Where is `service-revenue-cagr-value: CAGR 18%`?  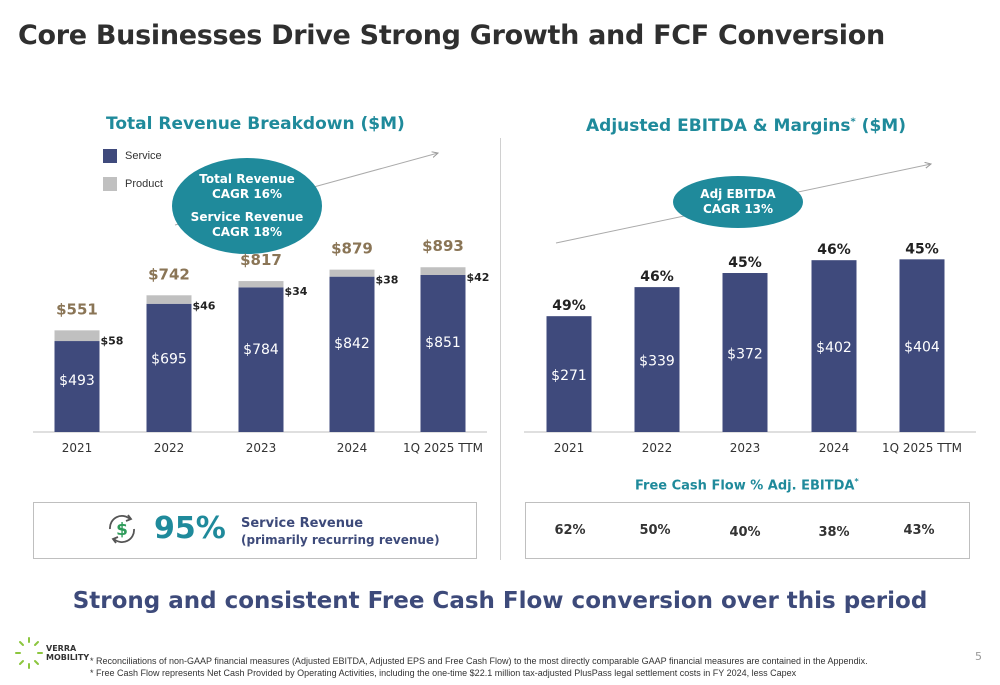 service-revenue-cagr-value: CAGR 18% is located at coordinates (247, 232).